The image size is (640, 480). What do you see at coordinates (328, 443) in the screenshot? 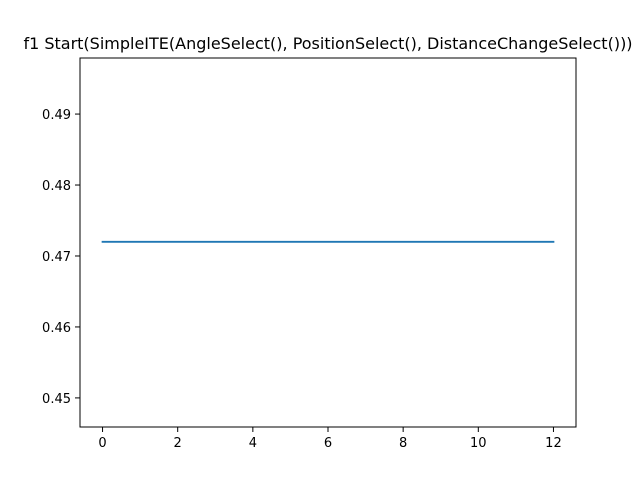
I see `x-tick-label: 6` at bounding box center [328, 443].